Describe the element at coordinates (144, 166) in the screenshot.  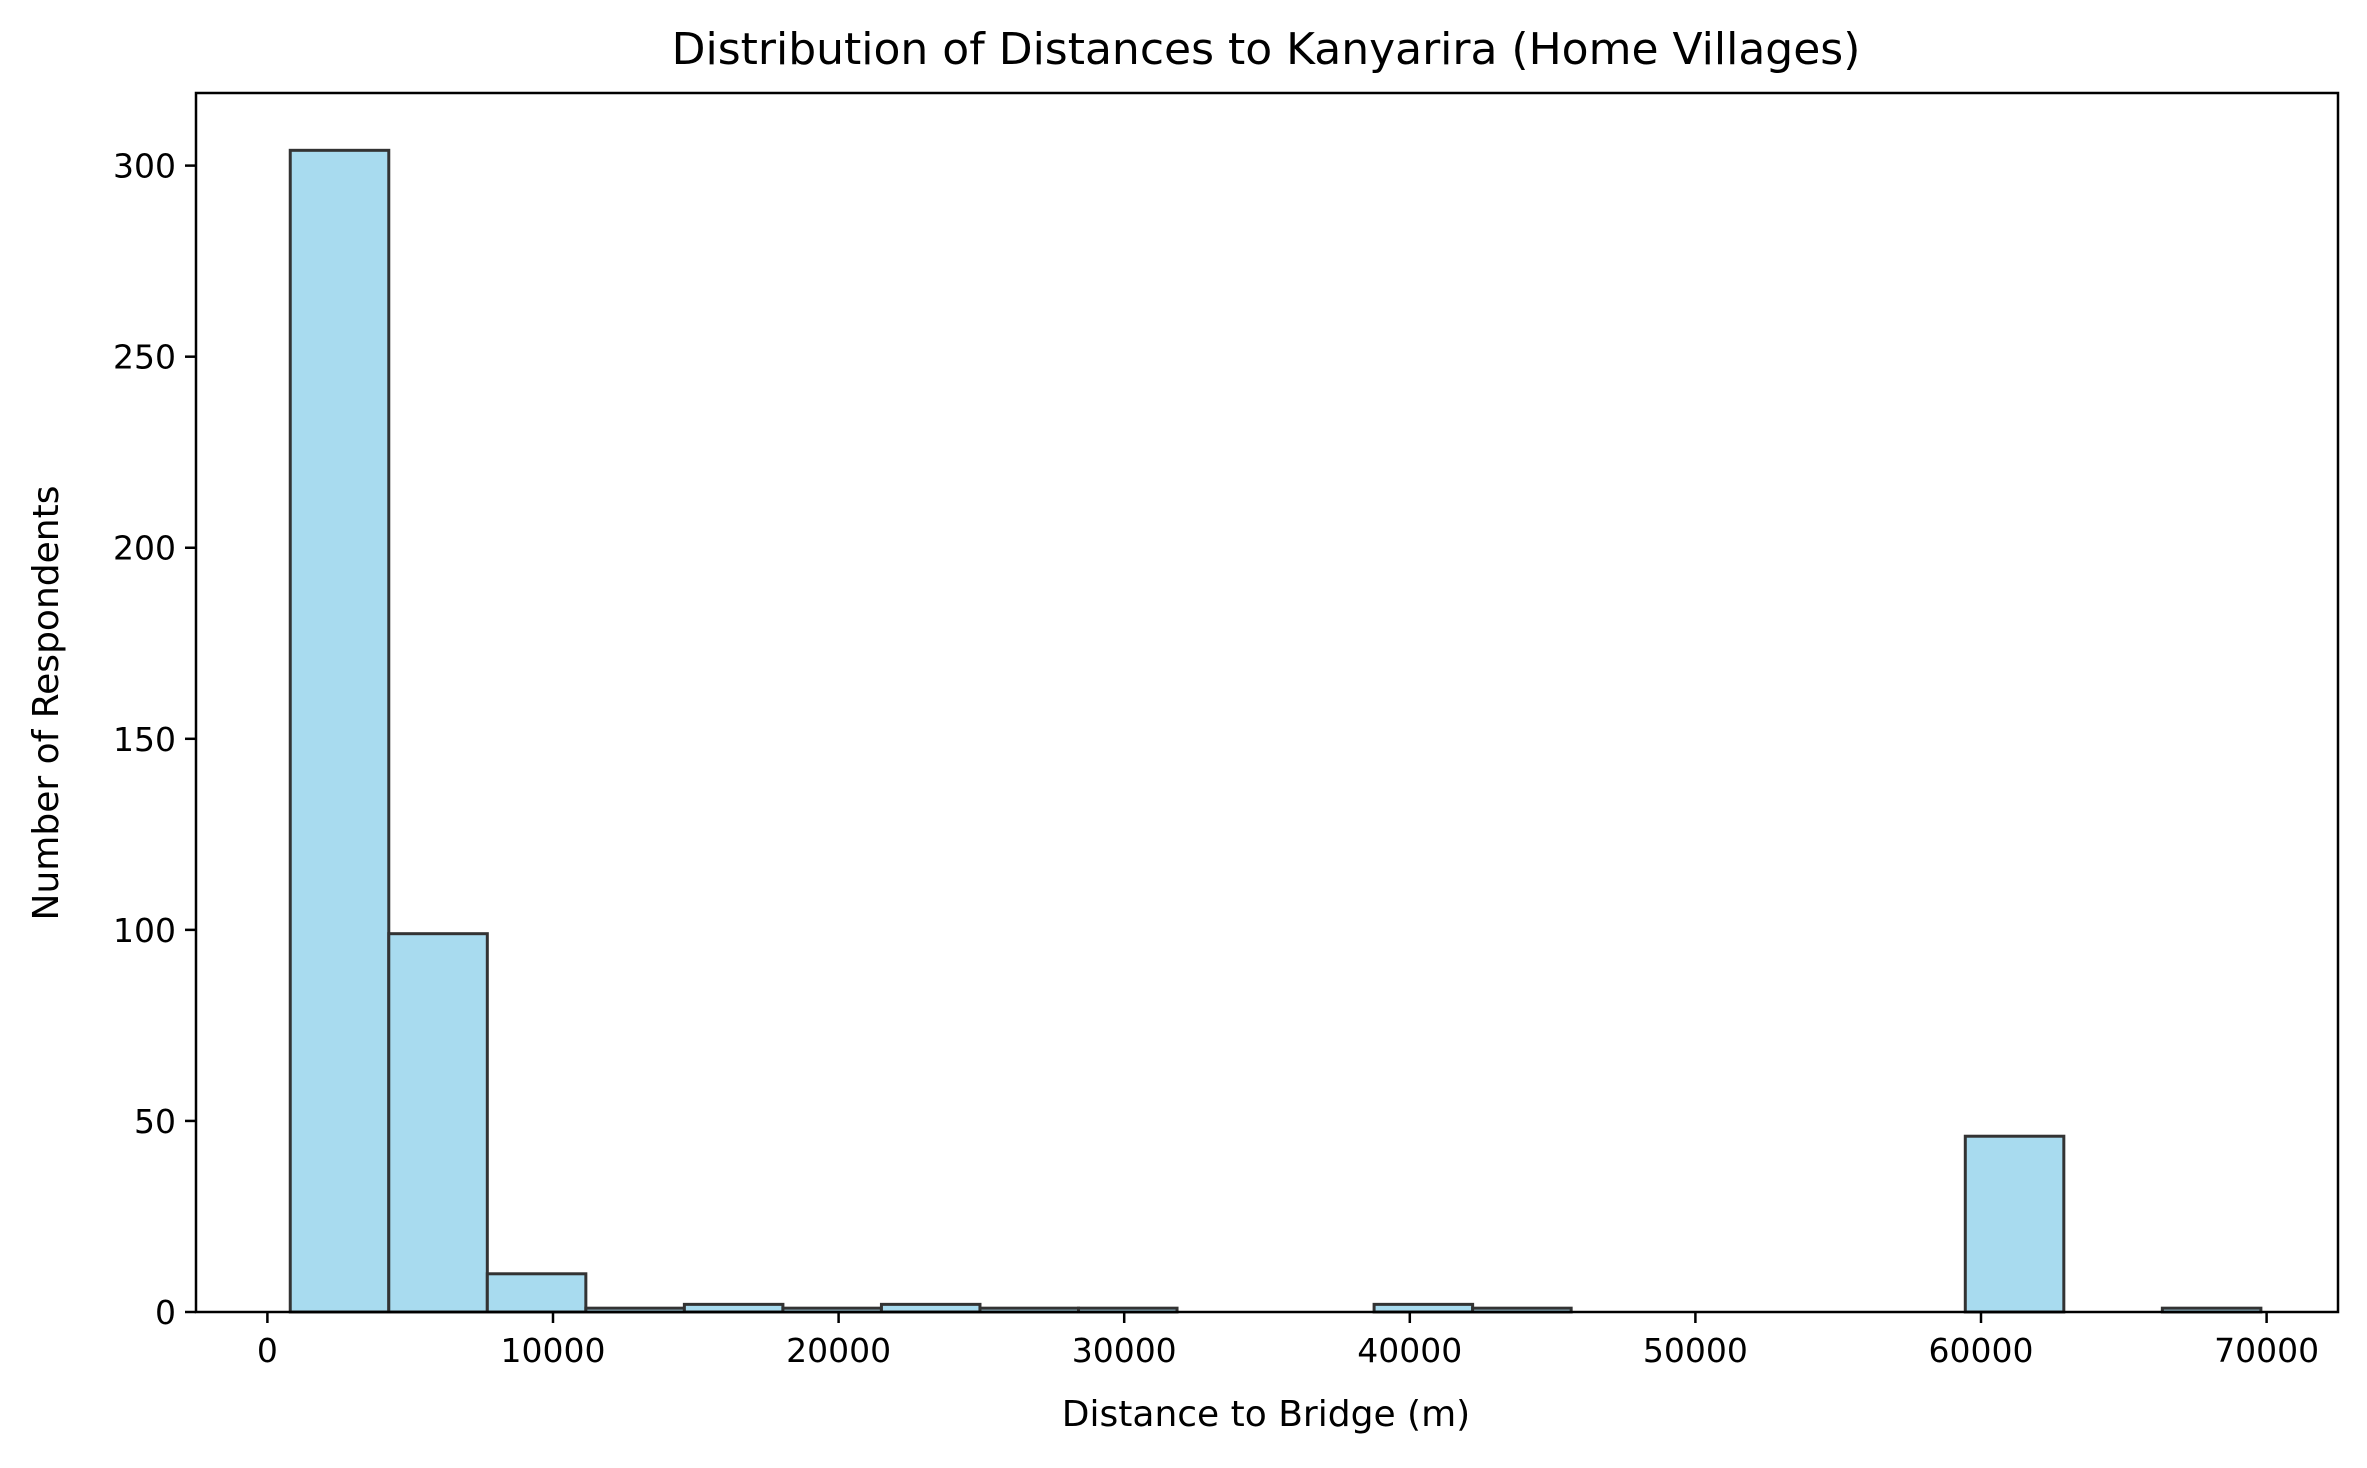
I see `y-tick-label: 300` at that location.